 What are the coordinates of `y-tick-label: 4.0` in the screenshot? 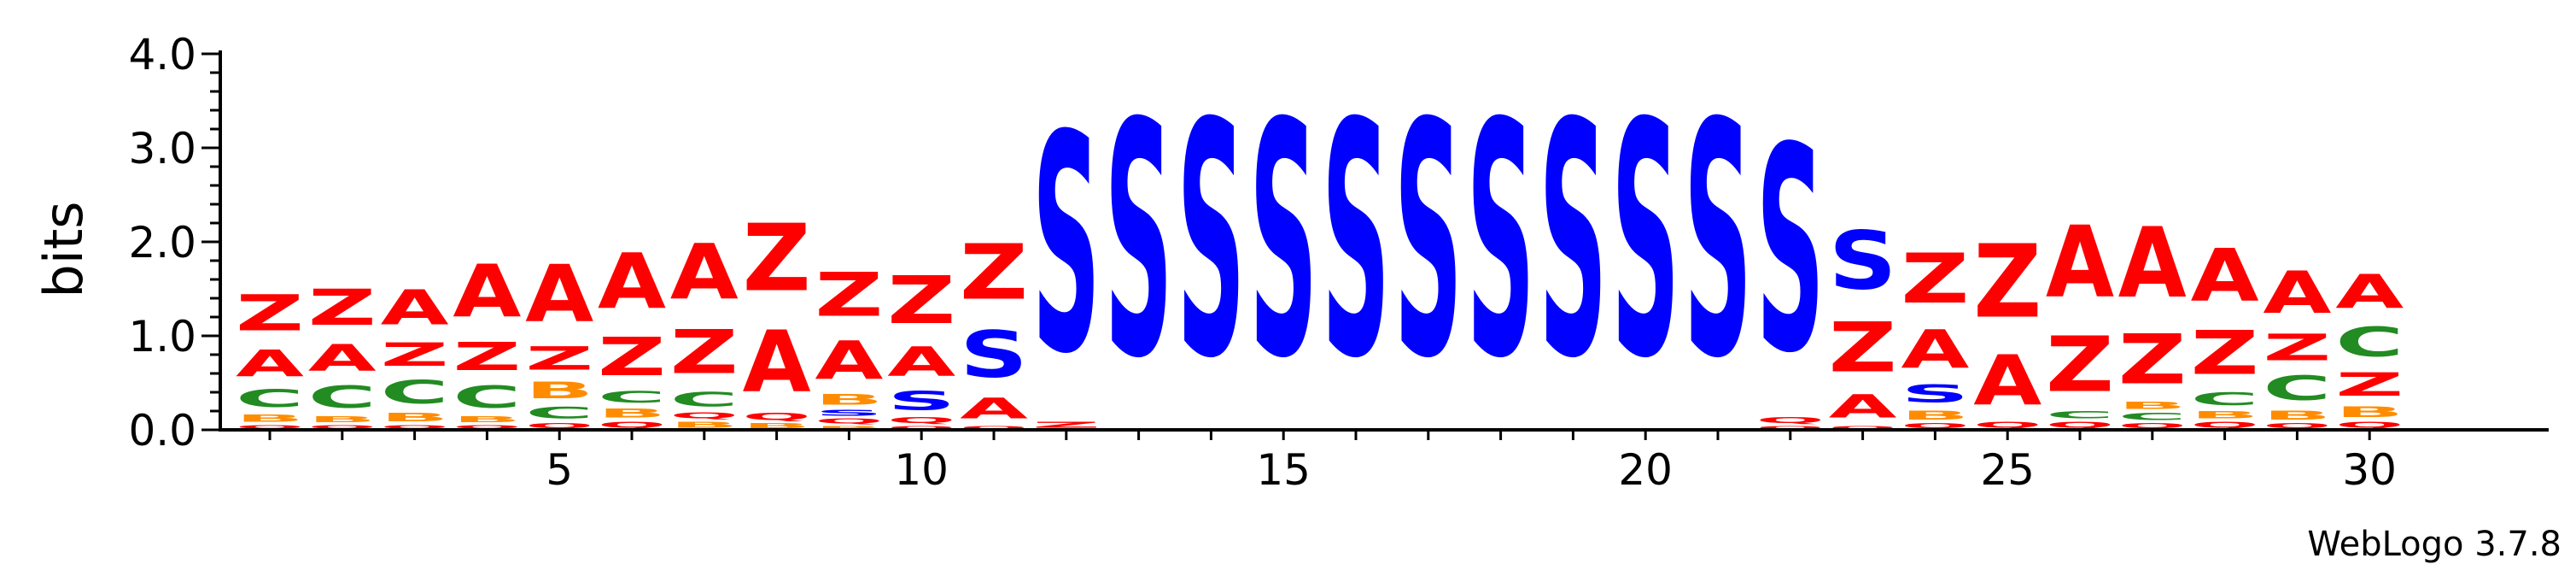 It's located at (162, 55).